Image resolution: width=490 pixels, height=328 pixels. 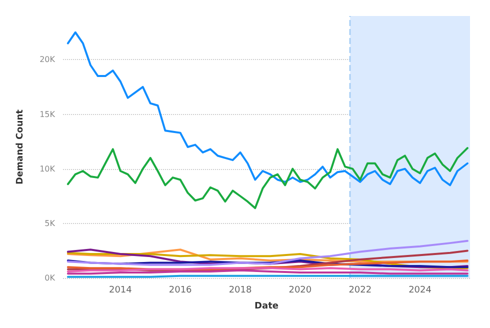 I want to click on x-tick-label: 2022, so click(x=360, y=291).